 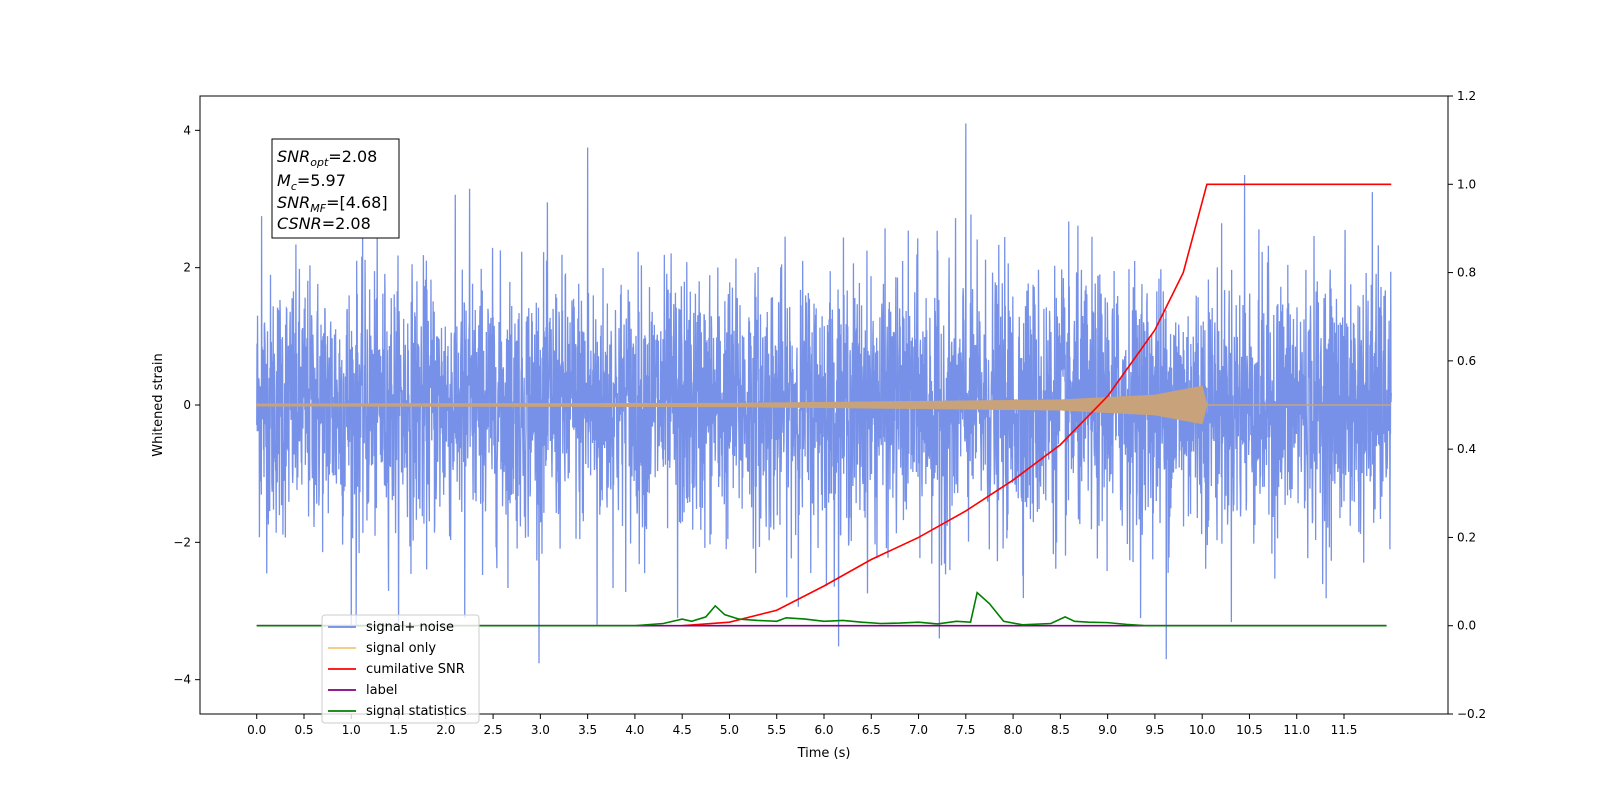 What do you see at coordinates (1466, 361) in the screenshot?
I see `y2-tick-label: 0.6` at bounding box center [1466, 361].